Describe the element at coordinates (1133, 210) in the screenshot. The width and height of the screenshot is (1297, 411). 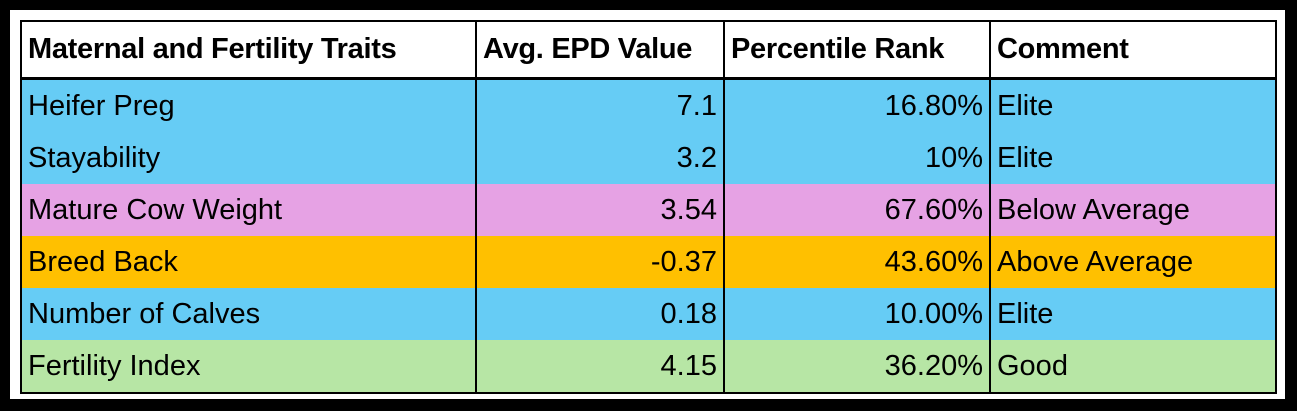
I see `comment-cell: Below Average` at that location.